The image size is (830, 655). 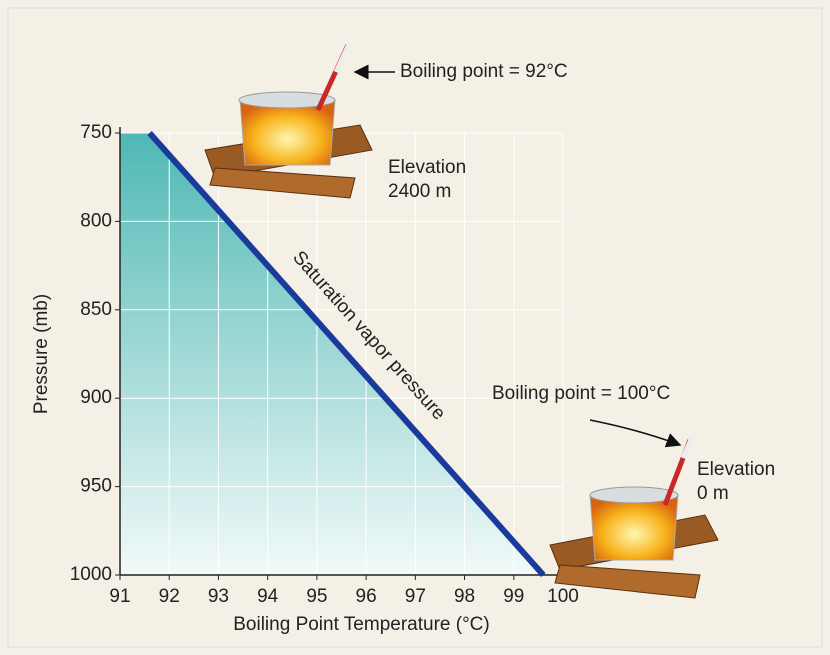 I want to click on annotation: 0 m, so click(x=713, y=493).